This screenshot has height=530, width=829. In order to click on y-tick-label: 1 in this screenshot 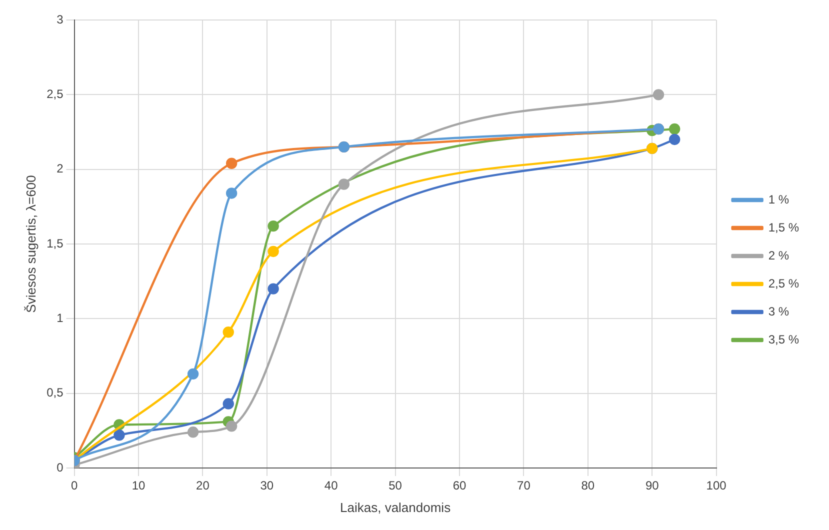, I will do `click(60, 317)`.